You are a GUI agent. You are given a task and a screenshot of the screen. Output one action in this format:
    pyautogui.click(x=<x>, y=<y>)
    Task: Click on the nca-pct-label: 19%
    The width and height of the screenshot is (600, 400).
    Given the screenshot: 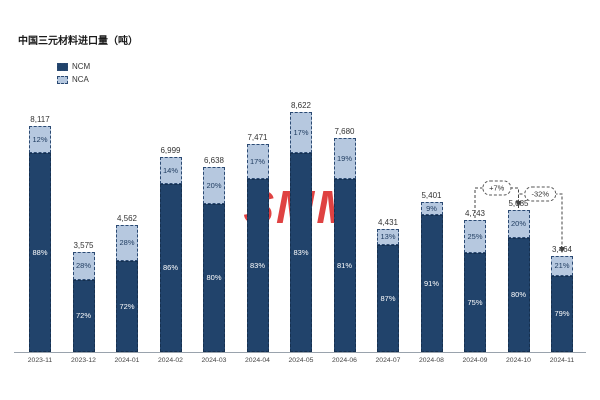 What is the action you would take?
    pyautogui.click(x=344, y=158)
    